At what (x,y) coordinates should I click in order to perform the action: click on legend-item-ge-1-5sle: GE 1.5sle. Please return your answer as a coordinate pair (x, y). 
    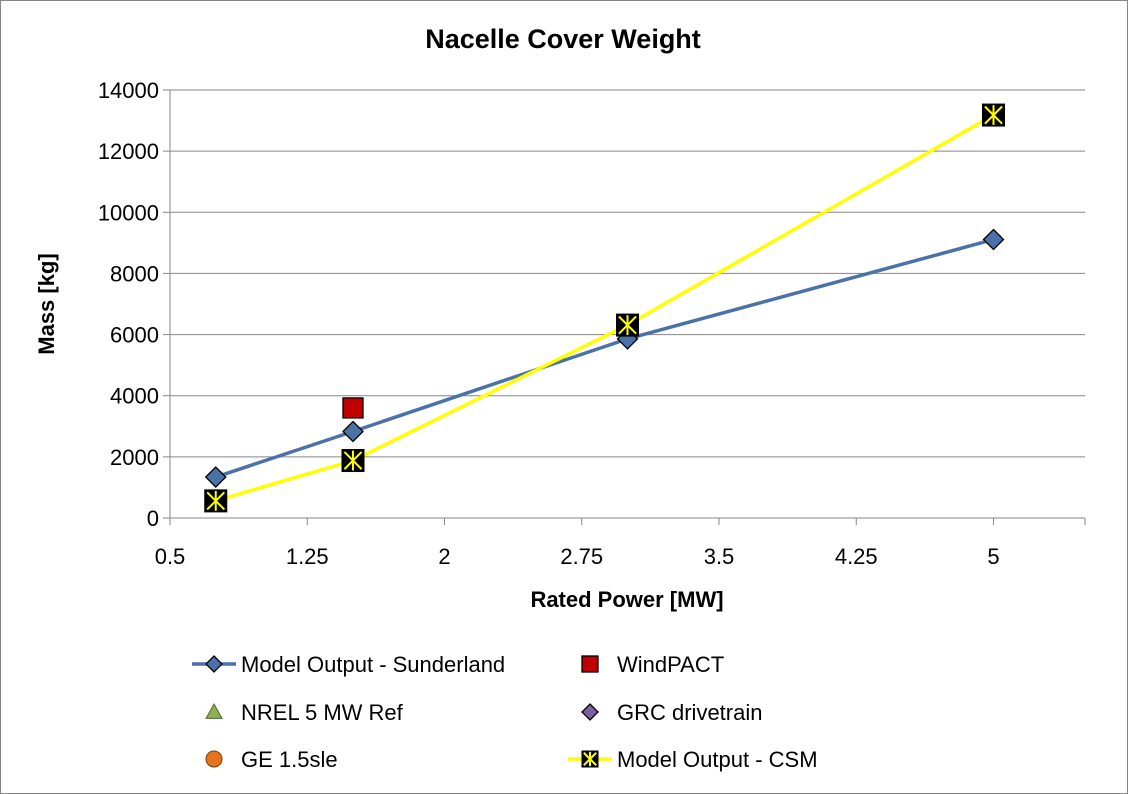
    Looking at the image, I should click on (271, 759).